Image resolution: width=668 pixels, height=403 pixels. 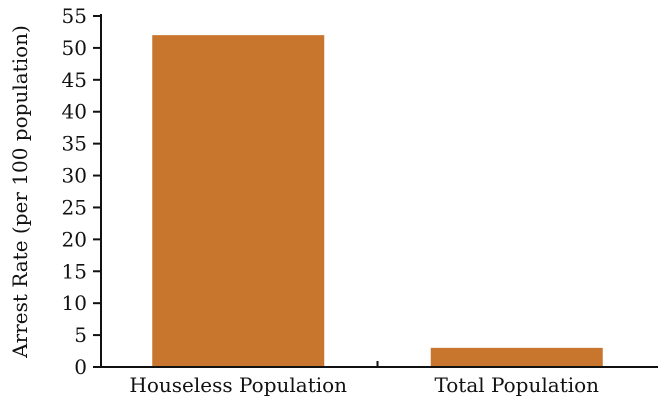 I want to click on y-axis-ticks: 0 5 10 15 20 25 30 35 40 45 50 55, so click(x=81, y=191).